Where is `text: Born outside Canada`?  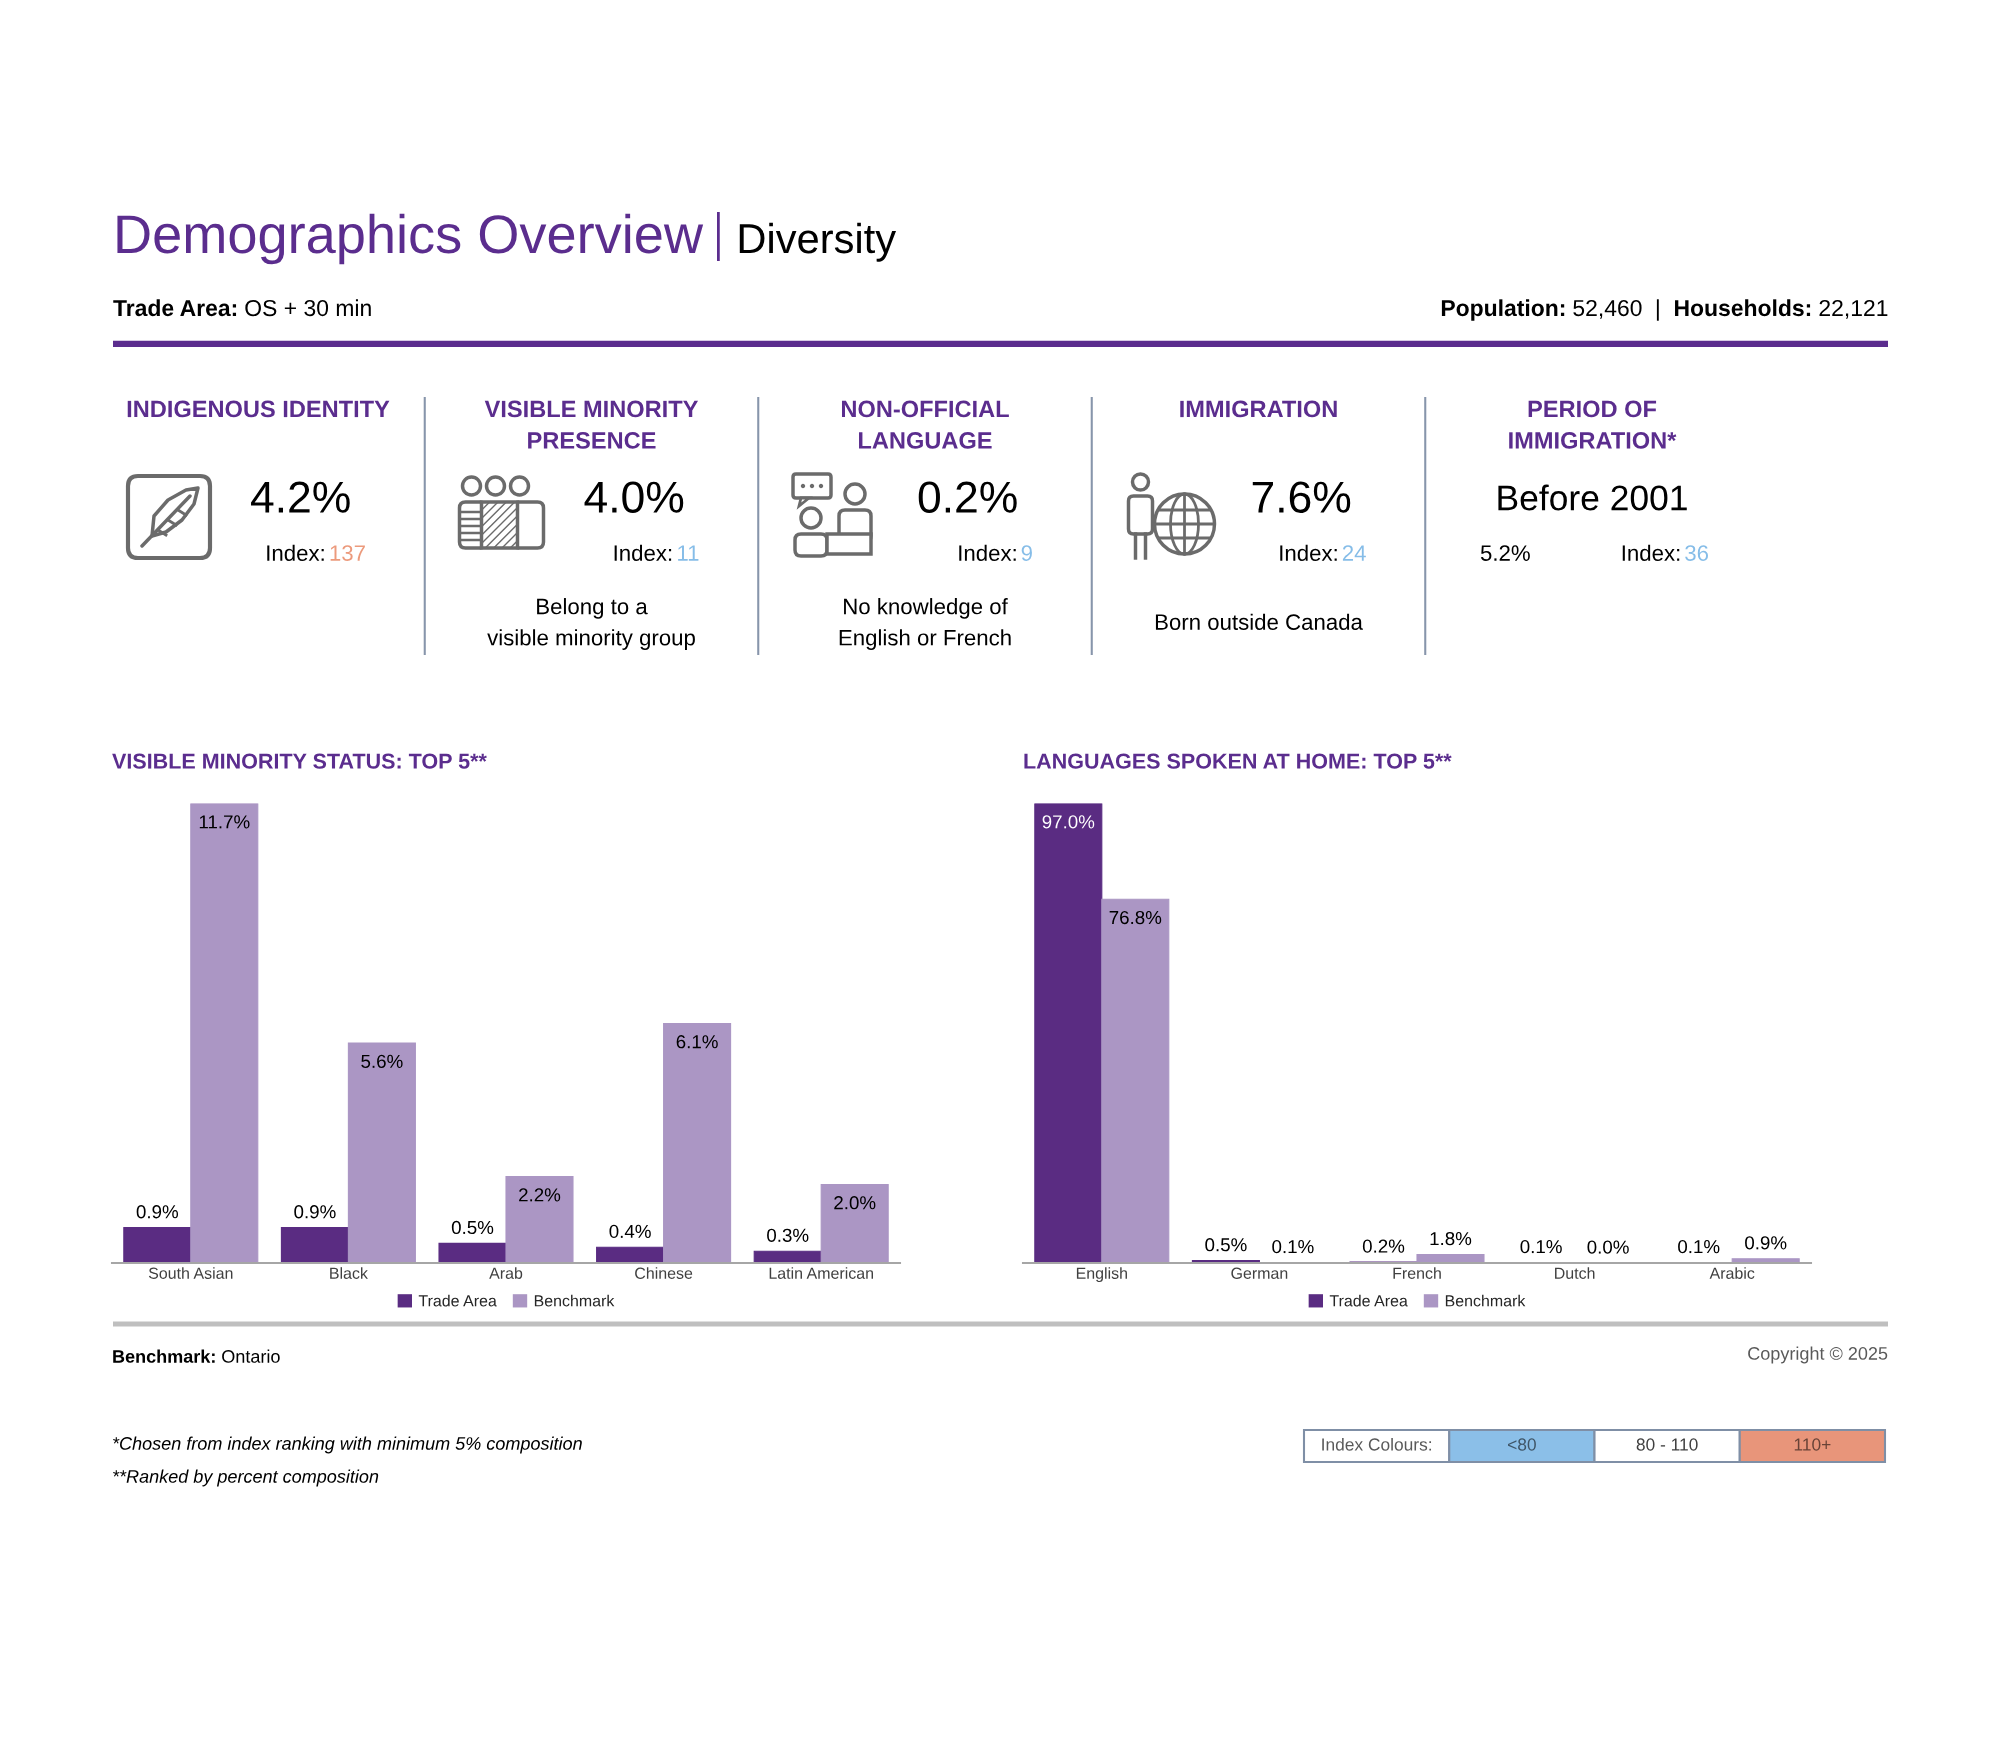 text: Born outside Canada is located at coordinates (1259, 621).